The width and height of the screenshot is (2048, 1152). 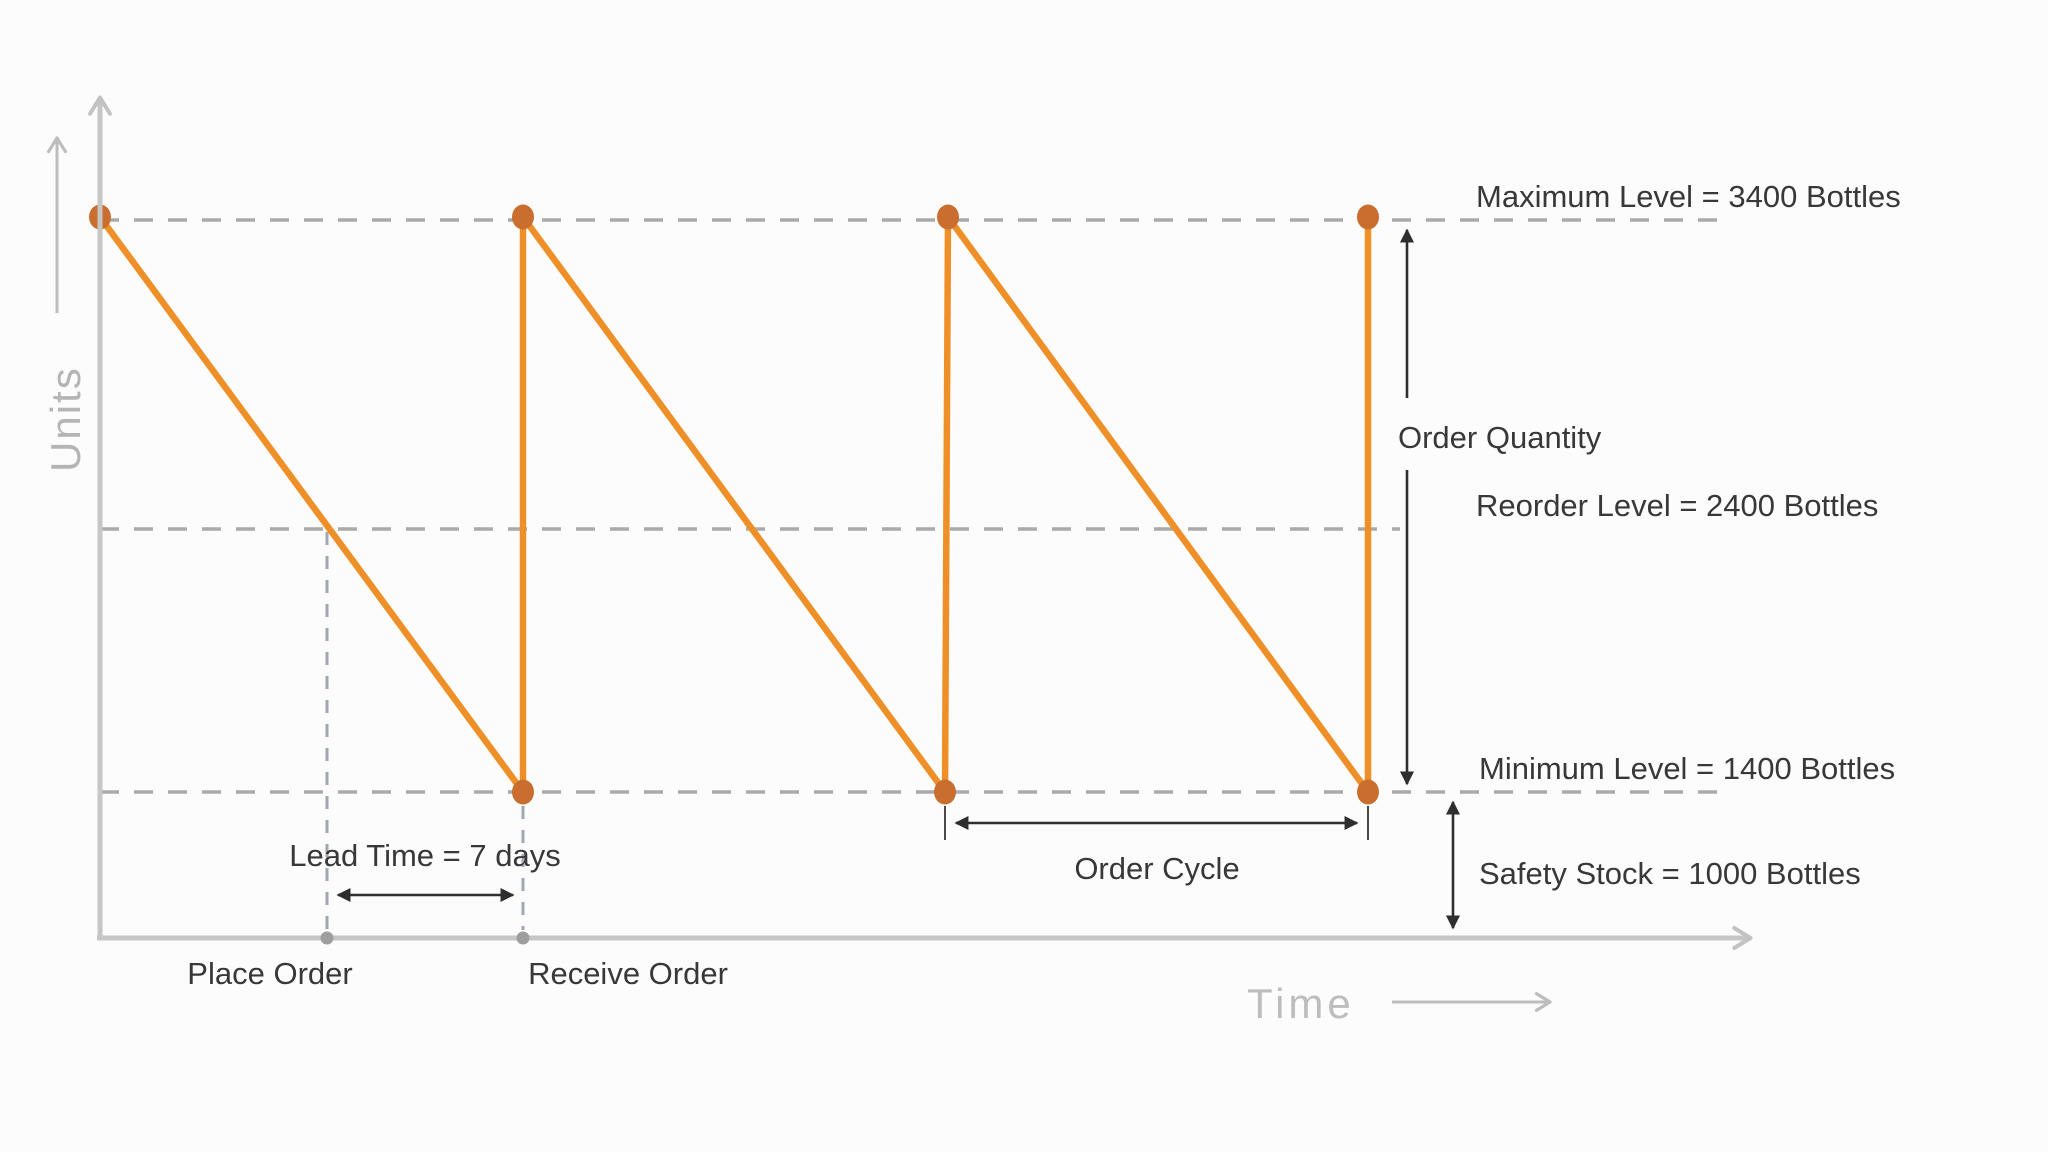 What do you see at coordinates (1156, 868) in the screenshot?
I see `order-cycle-label: Order Cycle` at bounding box center [1156, 868].